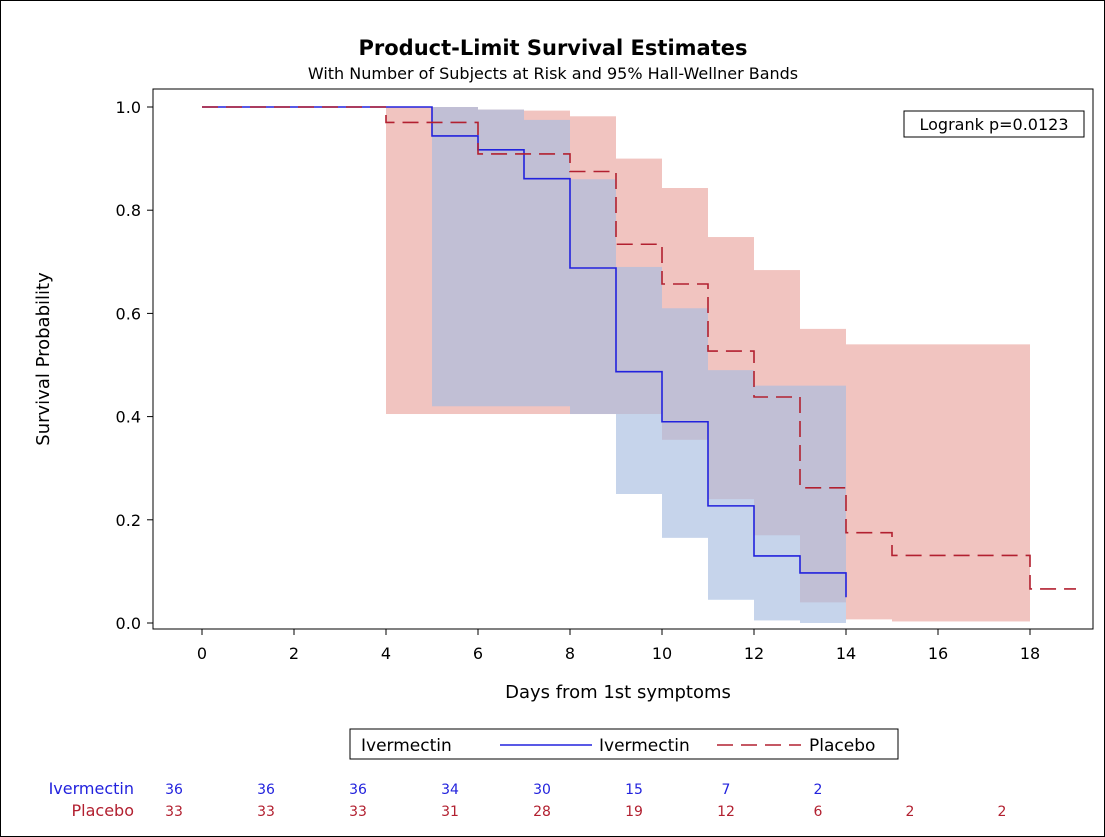  Describe the element at coordinates (358, 812) in the screenshot. I see `risk-count-placebo-2: 33` at that location.